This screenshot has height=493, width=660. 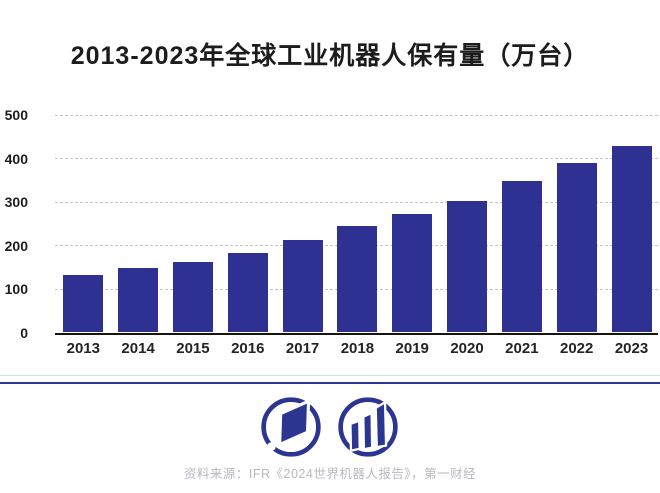 I want to click on yicai-circle-parallelogram-logo-icon, so click(x=291, y=427).